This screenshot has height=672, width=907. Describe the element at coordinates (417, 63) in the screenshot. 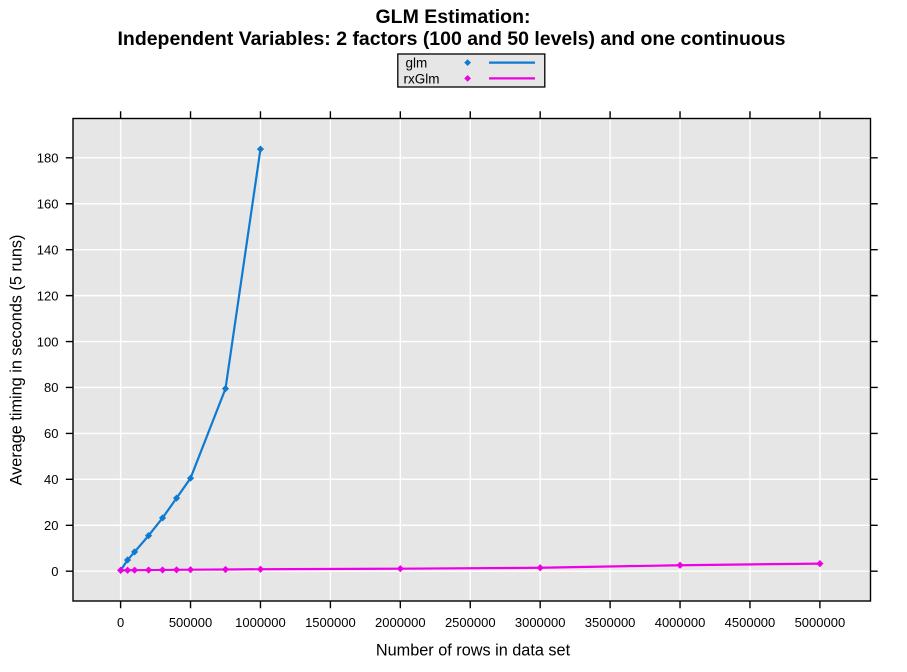

I see `svg-text: glm` at that location.